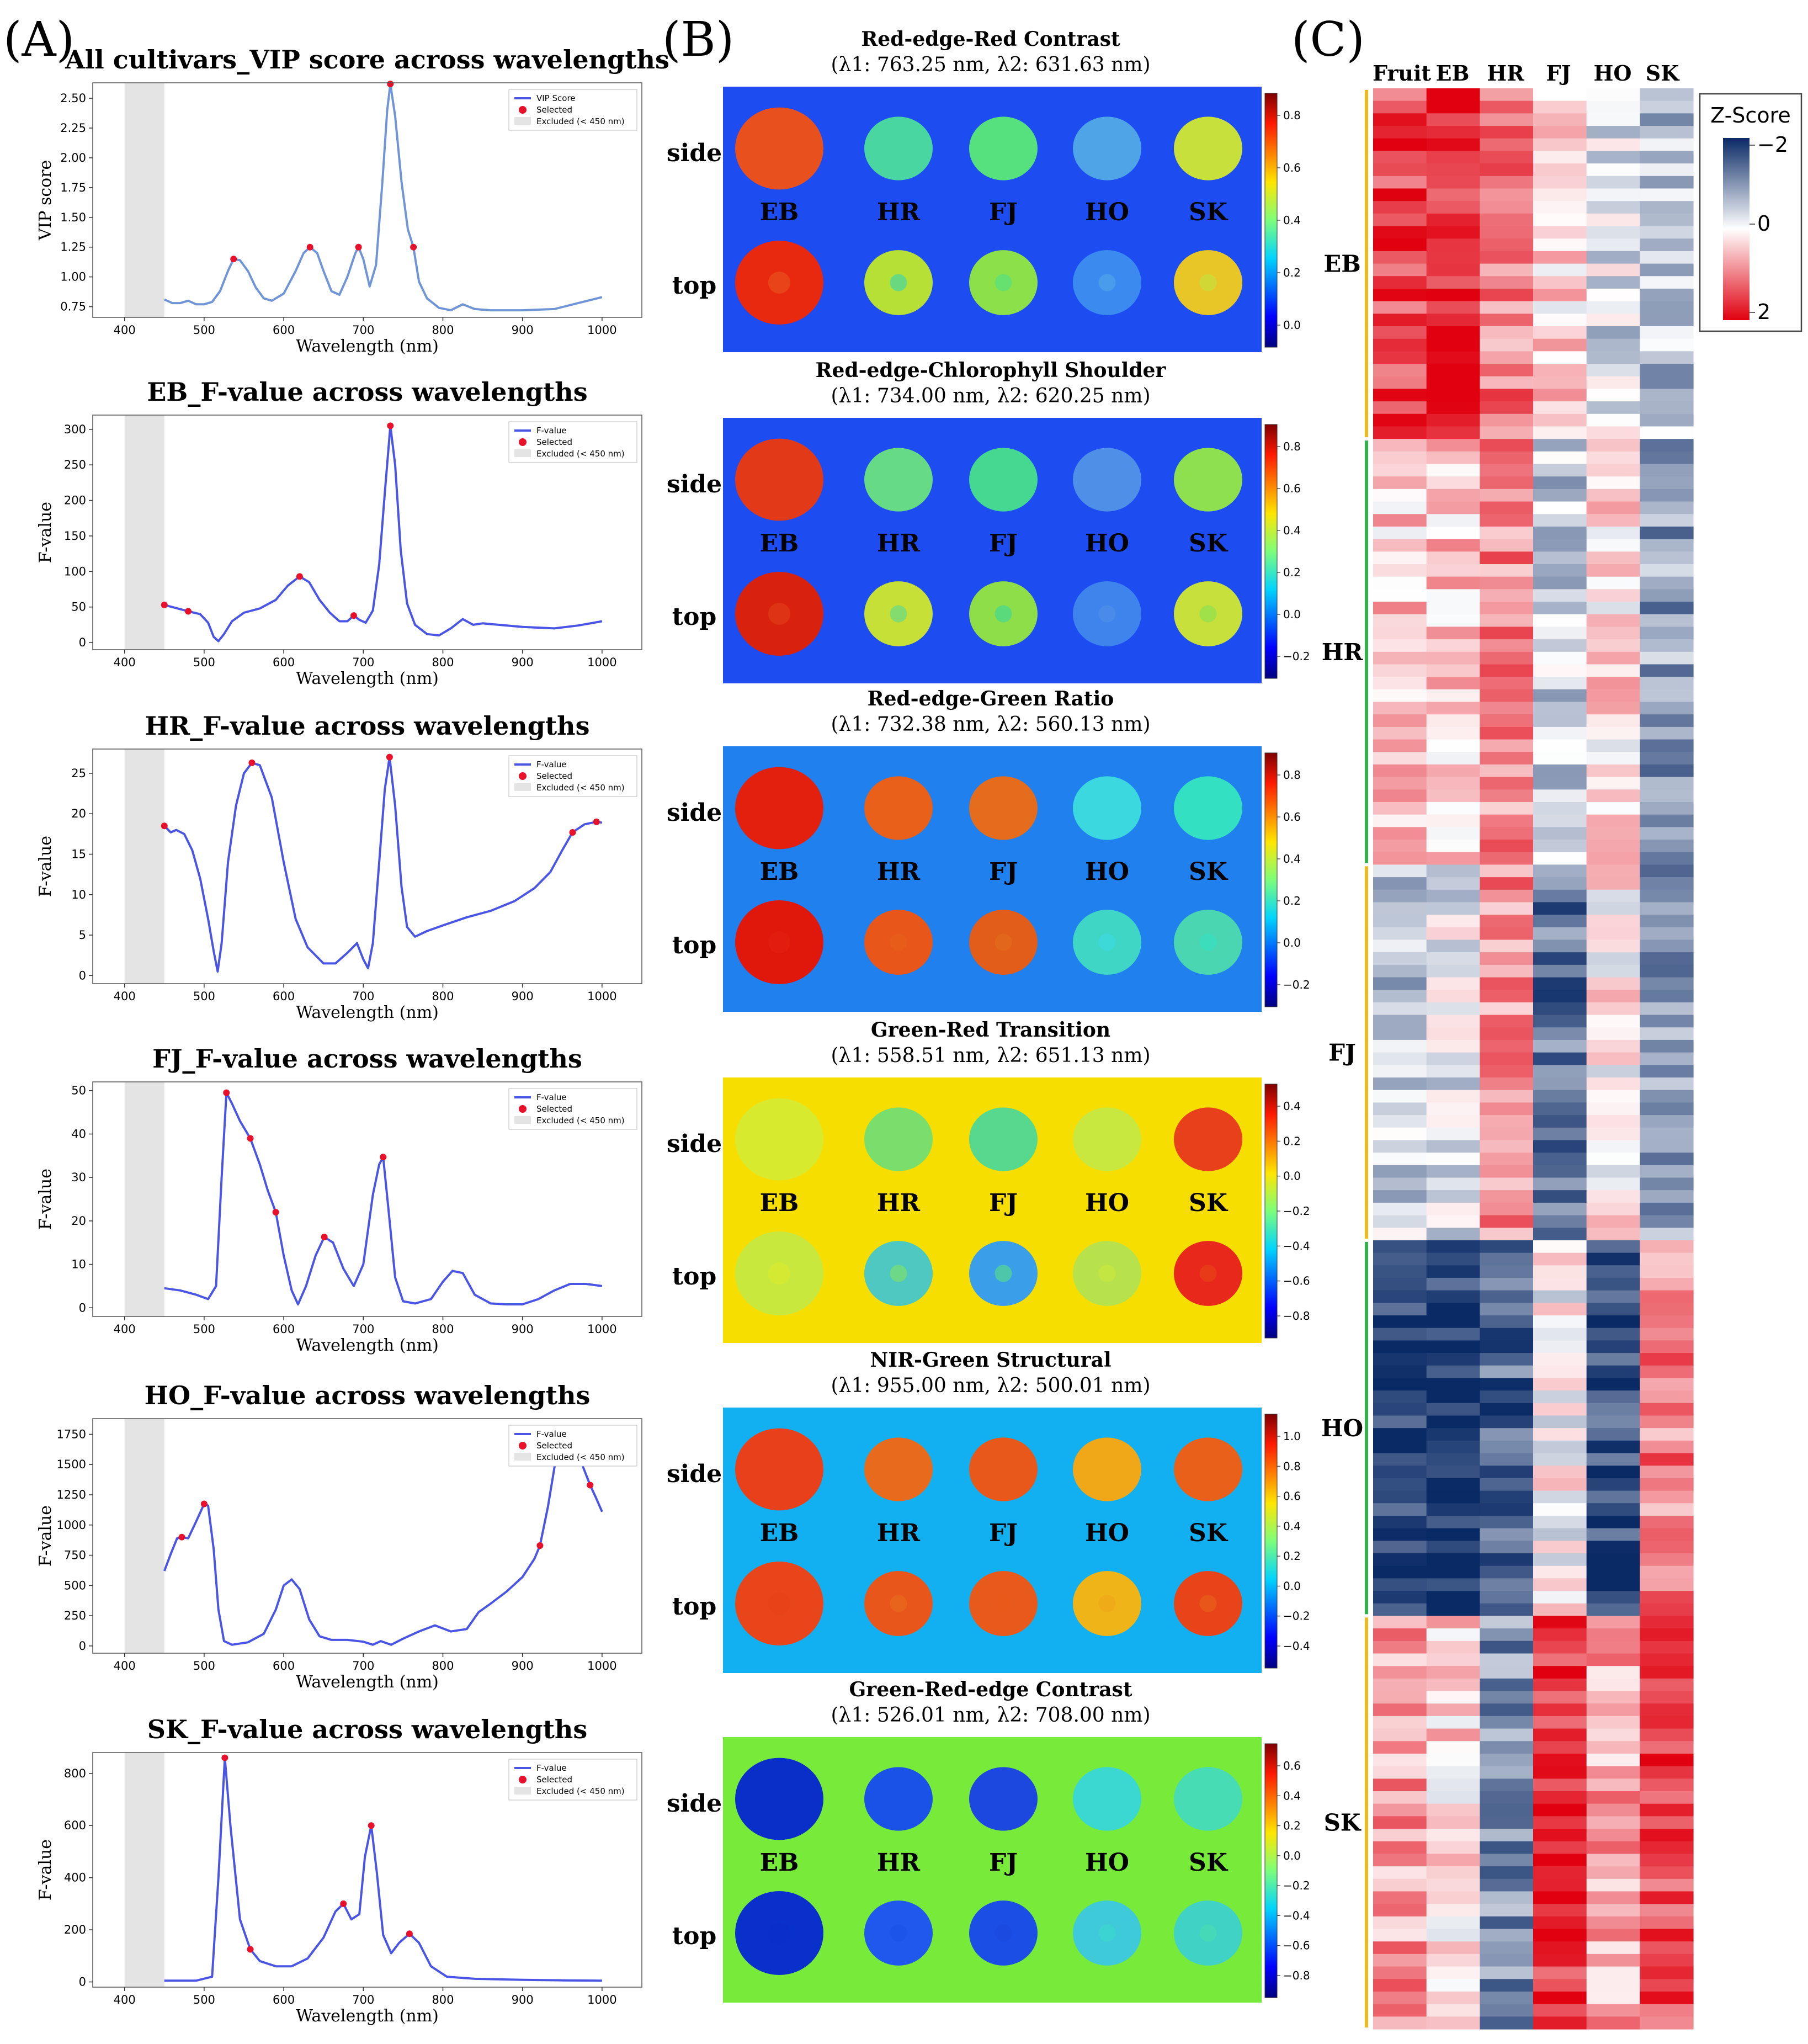  Describe the element at coordinates (363, 997) in the screenshot. I see `x-tick-label: 700` at that location.